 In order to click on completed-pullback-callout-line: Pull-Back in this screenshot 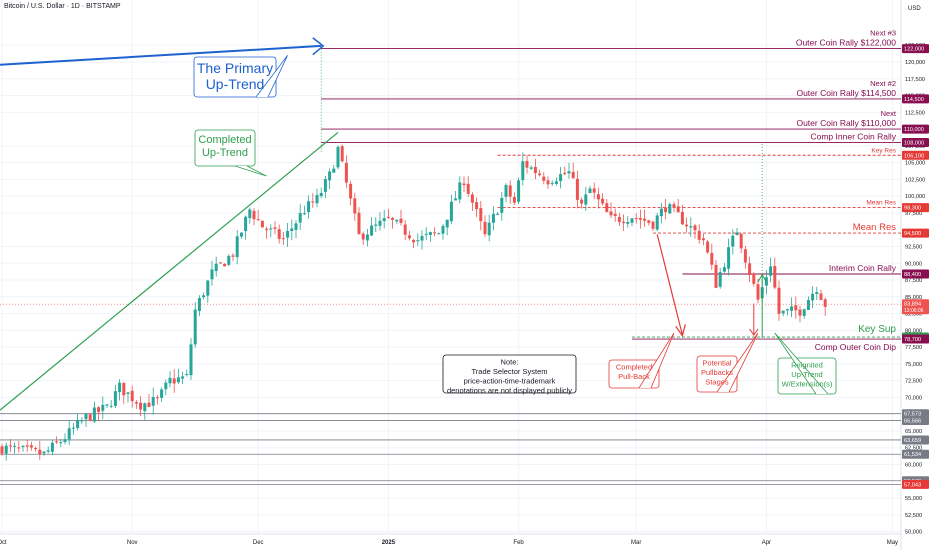, I will do `click(634, 376)`.